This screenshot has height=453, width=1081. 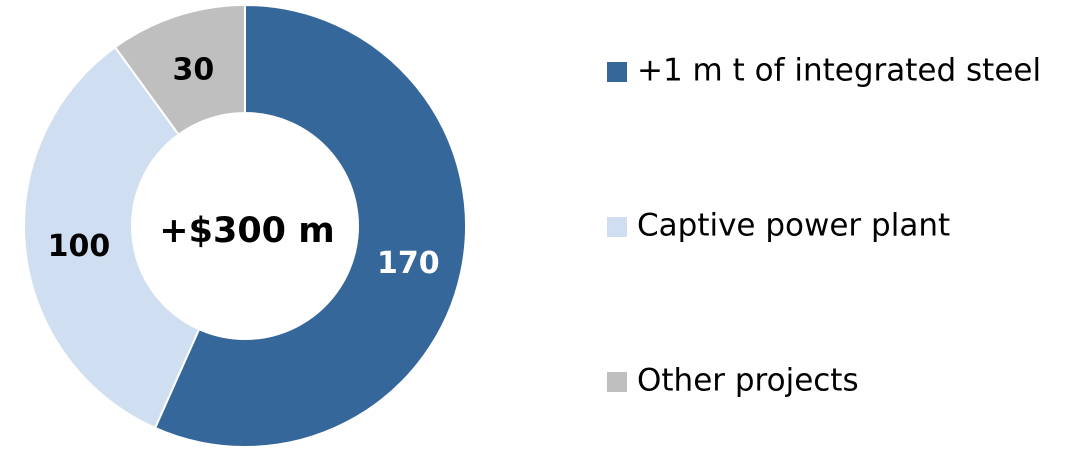 I want to click on data-label: 30, so click(x=194, y=70).